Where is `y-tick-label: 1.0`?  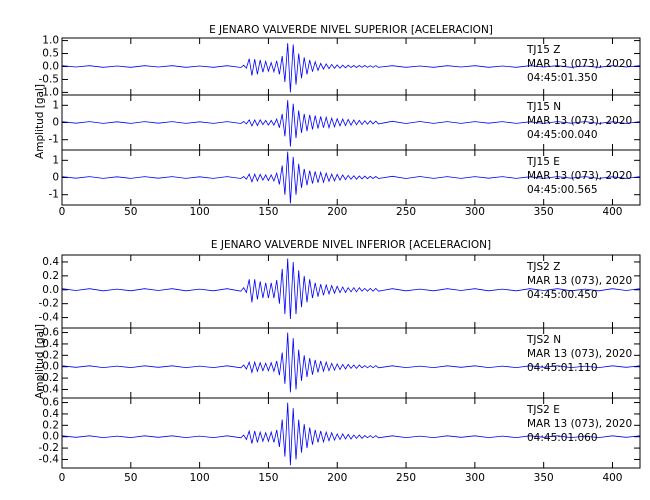
y-tick-label: 1.0 is located at coordinates (50, 41).